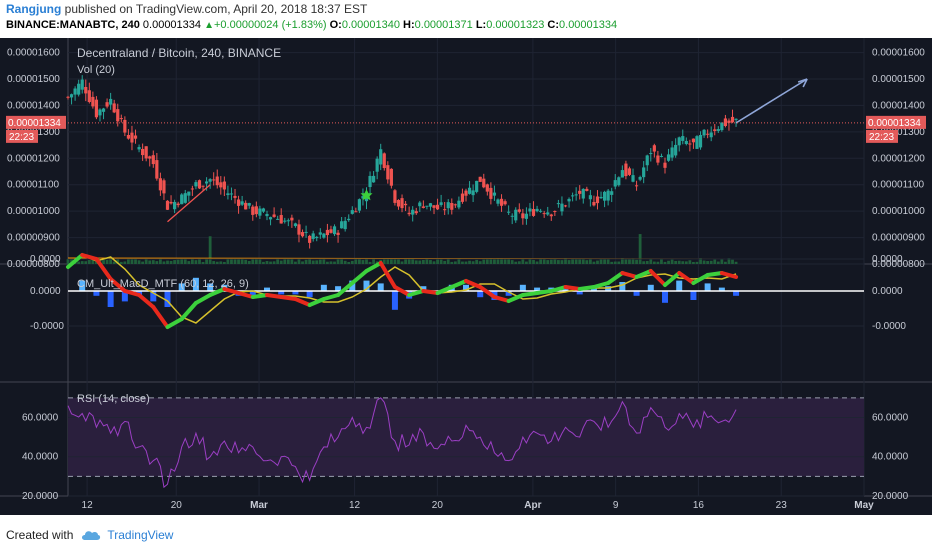 Image resolution: width=932 pixels, height=550 pixels. I want to click on price-axis-tick-right: 0.00000900, so click(898, 238).